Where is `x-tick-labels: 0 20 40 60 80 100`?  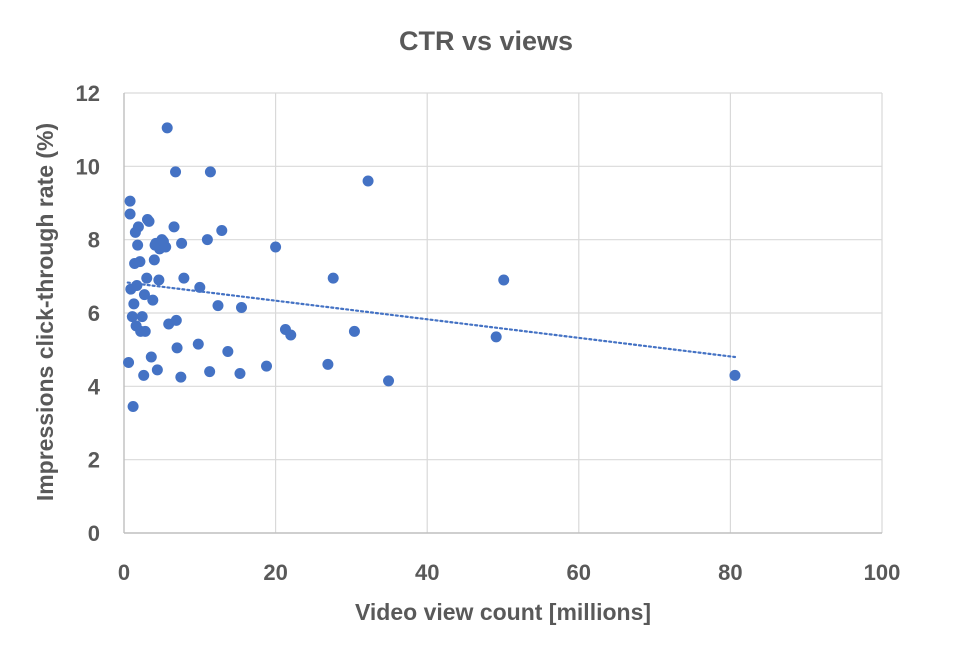 x-tick-labels: 0 20 40 60 80 100 is located at coordinates (509, 572).